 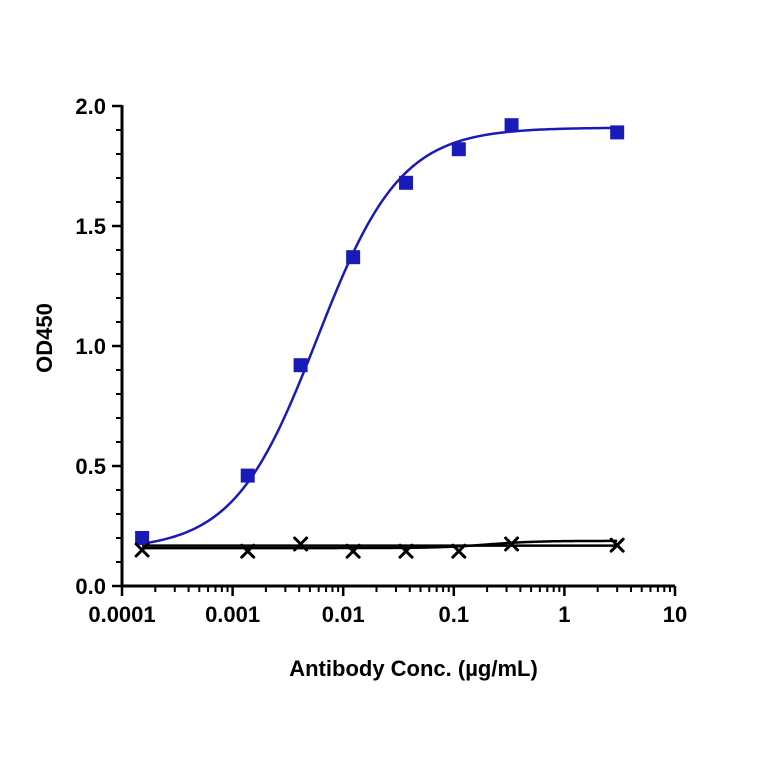 I want to click on x-tick-label: 0.1, so click(x=454, y=614).